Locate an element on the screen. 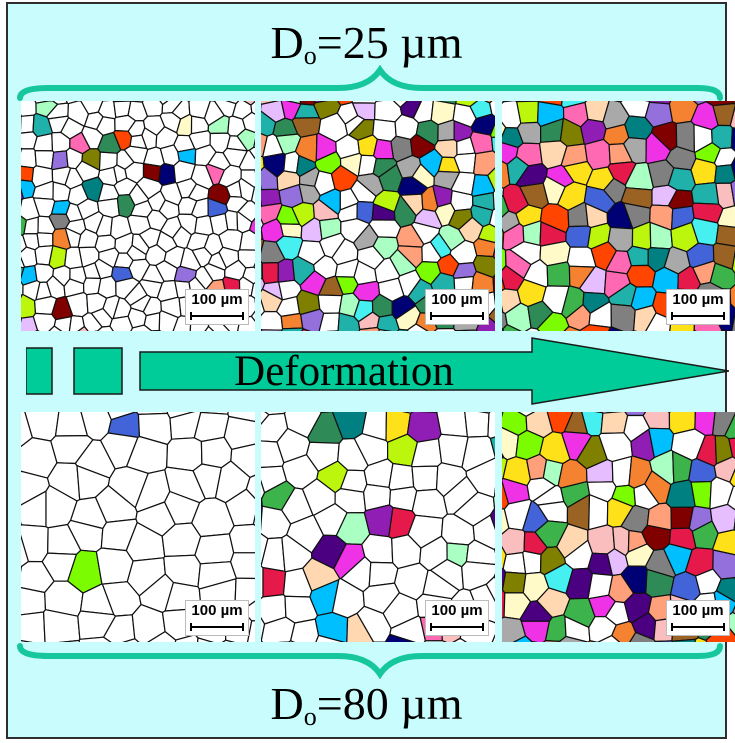 This screenshot has width=735, height=743. deformation-label: Deformation is located at coordinates (344, 371).